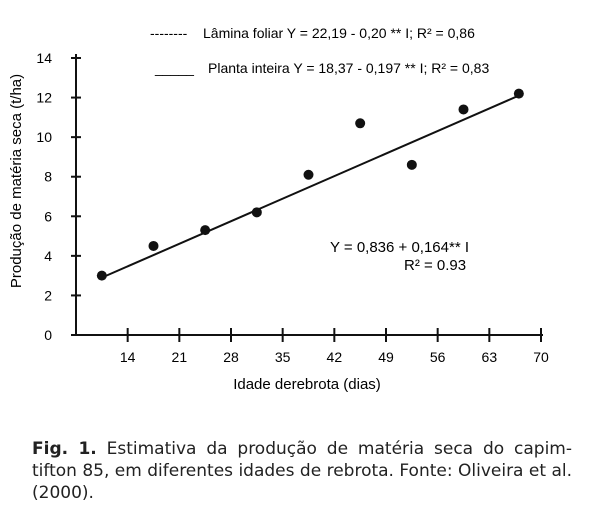  What do you see at coordinates (48, 216) in the screenshot?
I see `y-tick-label: 6` at bounding box center [48, 216].